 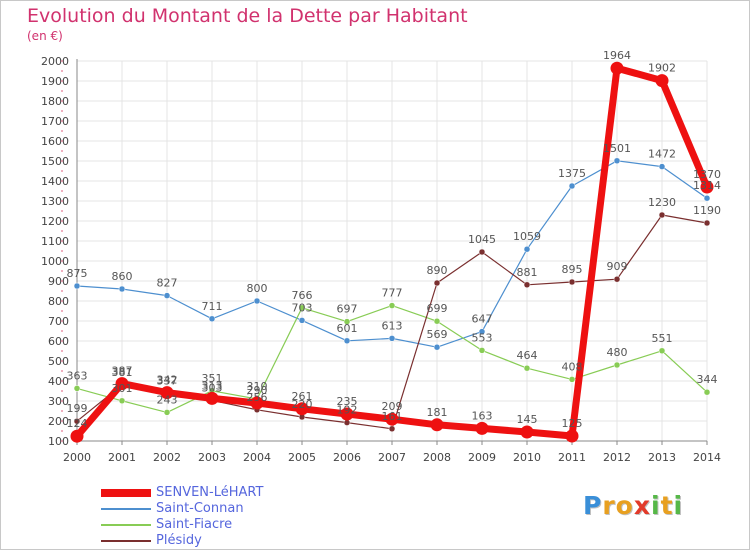 What do you see at coordinates (58, 341) in the screenshot?
I see `y-tick-label: 600` at bounding box center [58, 341].